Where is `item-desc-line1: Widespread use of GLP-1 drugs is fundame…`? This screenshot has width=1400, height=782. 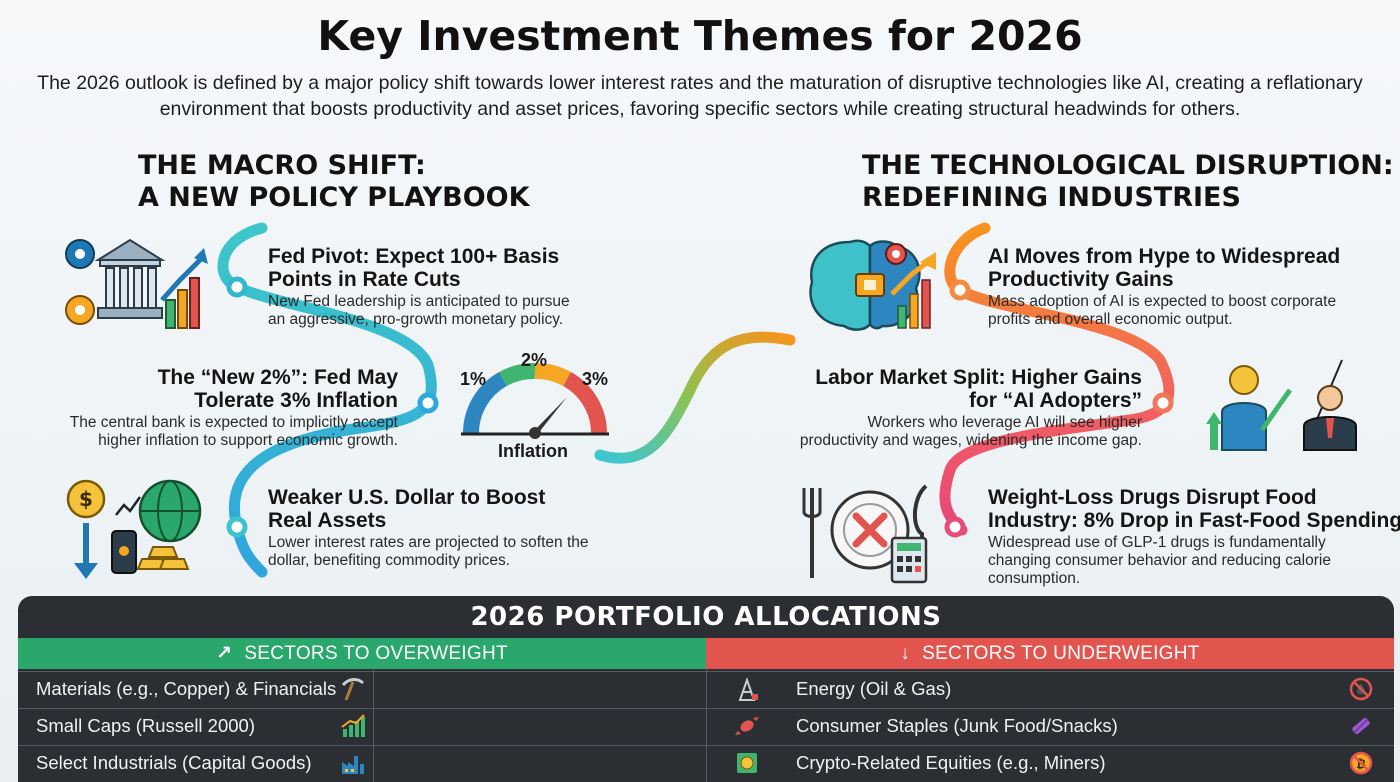 item-desc-line1: Widespread use of GLP-1 drugs is fundame… is located at coordinates (1157, 542).